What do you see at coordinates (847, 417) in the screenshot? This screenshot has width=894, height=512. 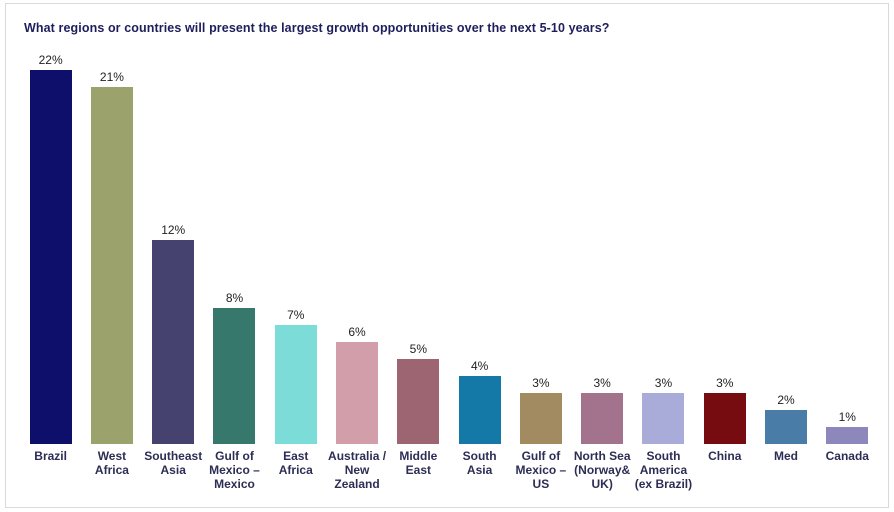 I see `bar-value-label: 1%` at bounding box center [847, 417].